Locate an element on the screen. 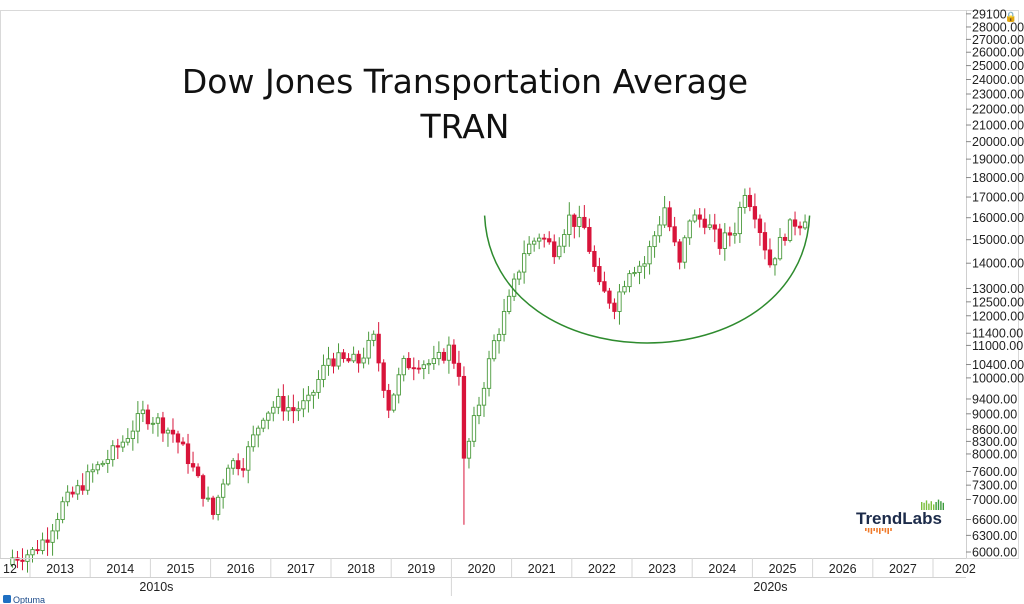  optuma-label: Optuma is located at coordinates (29, 599).